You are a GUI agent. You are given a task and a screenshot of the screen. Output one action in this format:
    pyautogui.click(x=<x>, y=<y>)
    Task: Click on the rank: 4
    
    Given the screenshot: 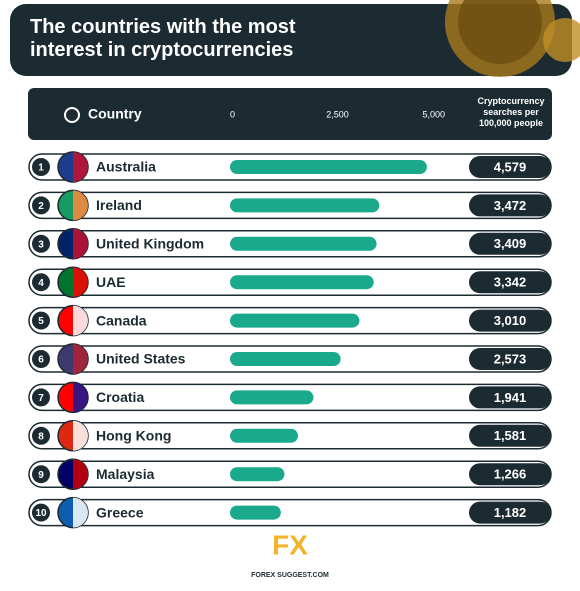 What is the action you would take?
    pyautogui.click(x=41, y=283)
    